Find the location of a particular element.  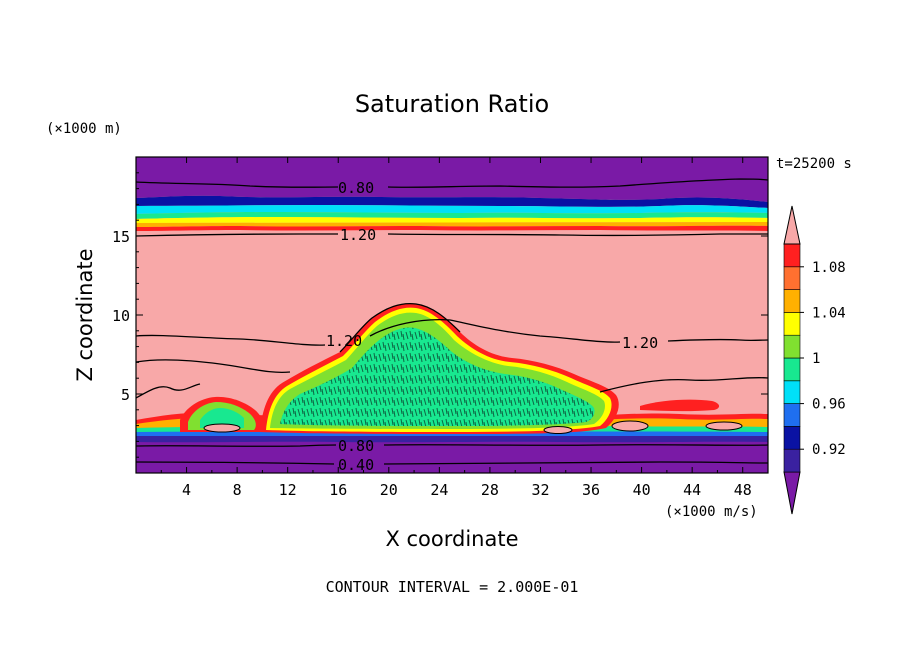

upper-orange-band is located at coordinates (452, 224).